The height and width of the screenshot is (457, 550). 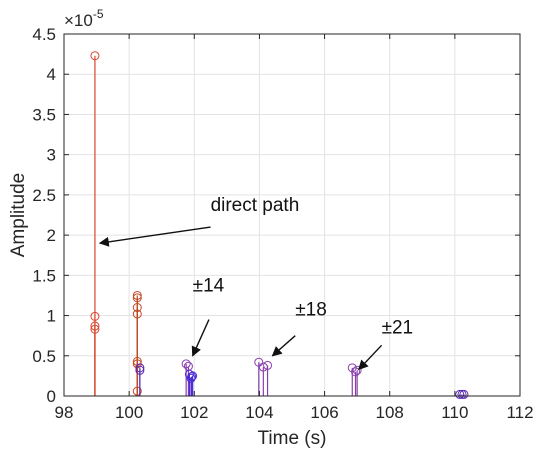 I want to click on y-tick-label: 4.5, so click(x=44, y=34).